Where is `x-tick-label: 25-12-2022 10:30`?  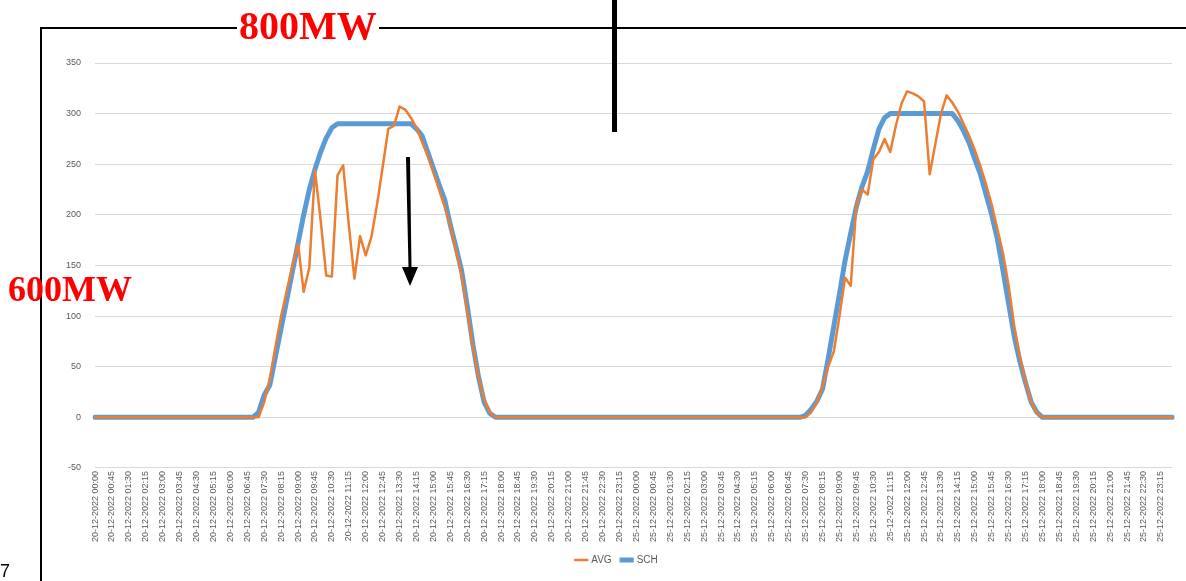
x-tick-label: 25-12-2022 10:30 is located at coordinates (872, 506).